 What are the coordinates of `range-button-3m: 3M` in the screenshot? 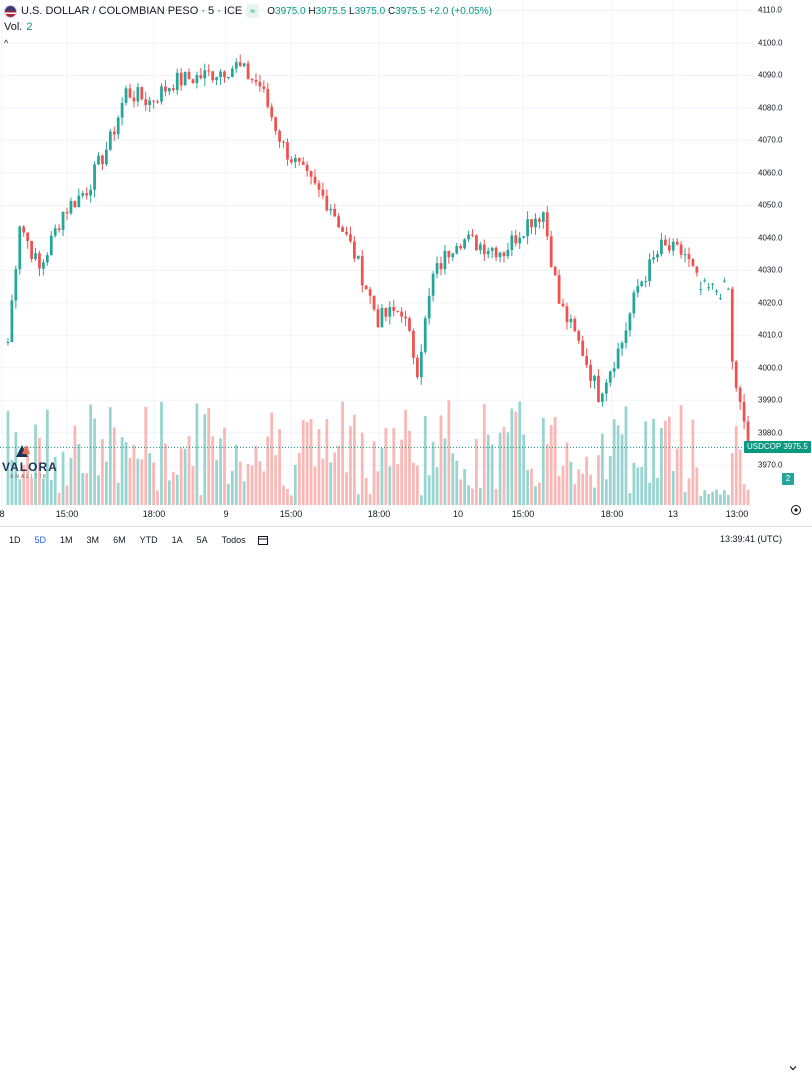 It's located at (93, 539).